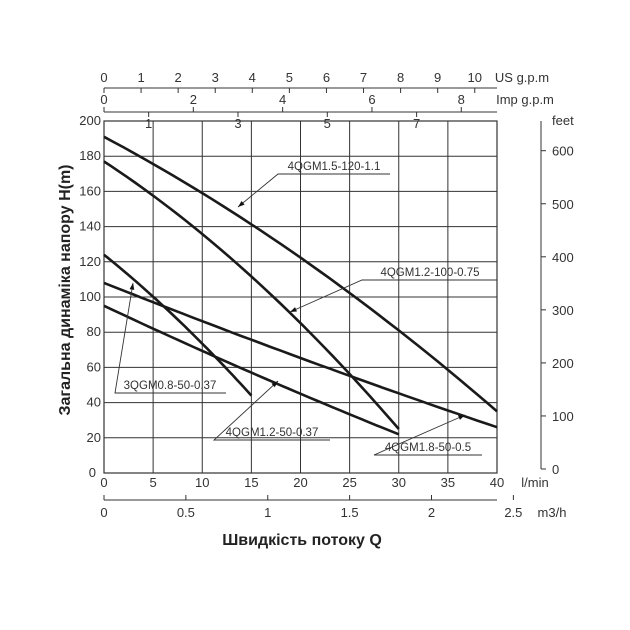 Image resolution: width=630 pixels, height=630 pixels. I want to click on x-tick-label: 20, so click(300, 482).